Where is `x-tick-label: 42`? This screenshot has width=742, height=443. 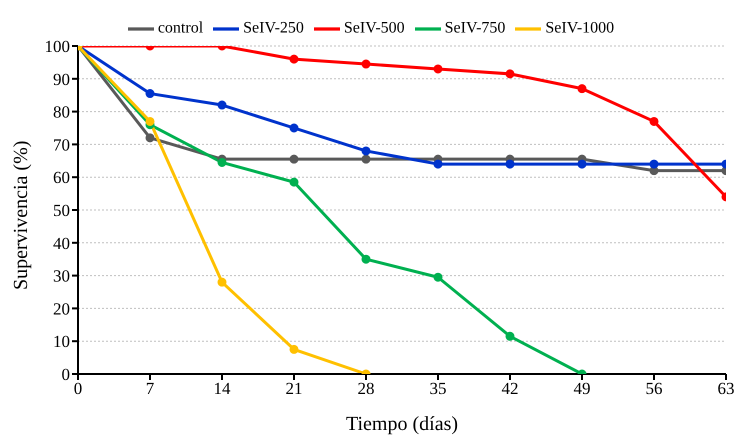 x-tick-label: 42 is located at coordinates (510, 388).